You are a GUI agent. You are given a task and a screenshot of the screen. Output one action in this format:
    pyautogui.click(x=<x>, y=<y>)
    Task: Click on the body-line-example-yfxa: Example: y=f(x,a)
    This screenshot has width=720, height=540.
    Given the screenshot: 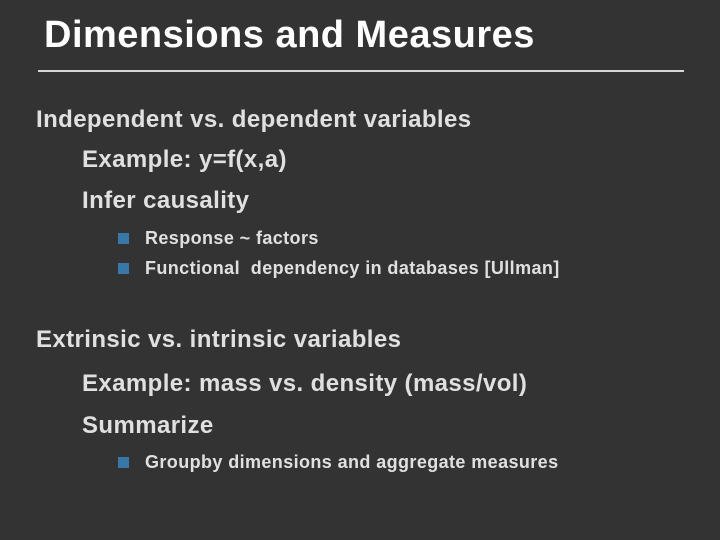 What is the action you would take?
    pyautogui.click(x=184, y=159)
    